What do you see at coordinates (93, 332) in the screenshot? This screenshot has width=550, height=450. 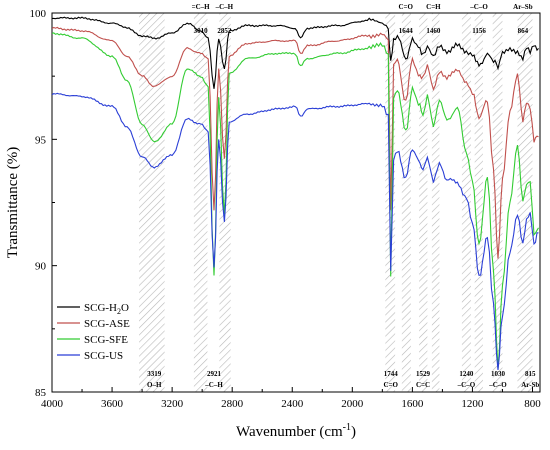 I see `legend: SCG-H2O SCG-ASE SCG-SFE SCG-US` at bounding box center [93, 332].